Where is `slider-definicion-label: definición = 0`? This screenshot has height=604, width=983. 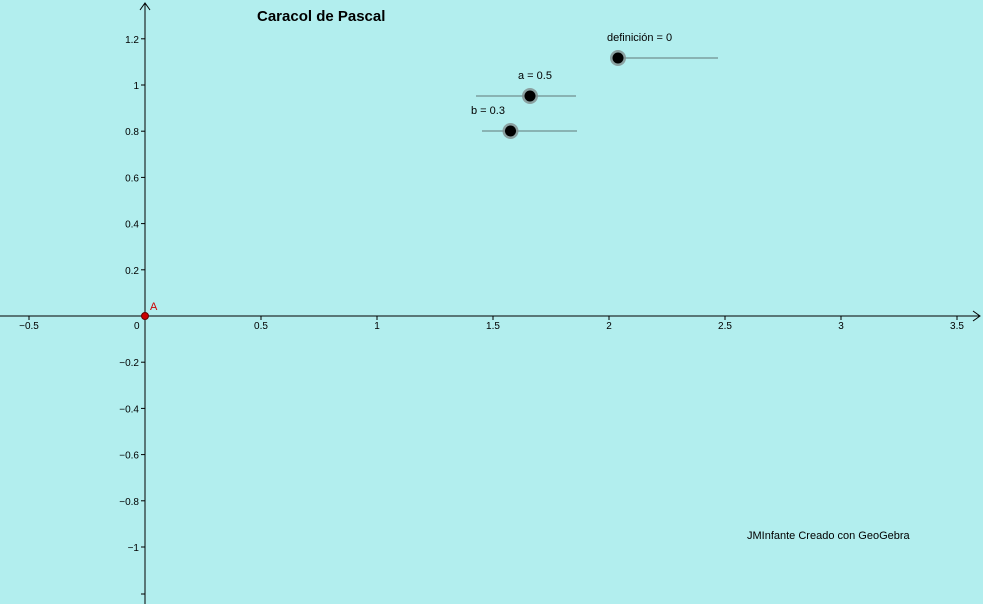 slider-definicion-label: definición = 0 is located at coordinates (640, 38).